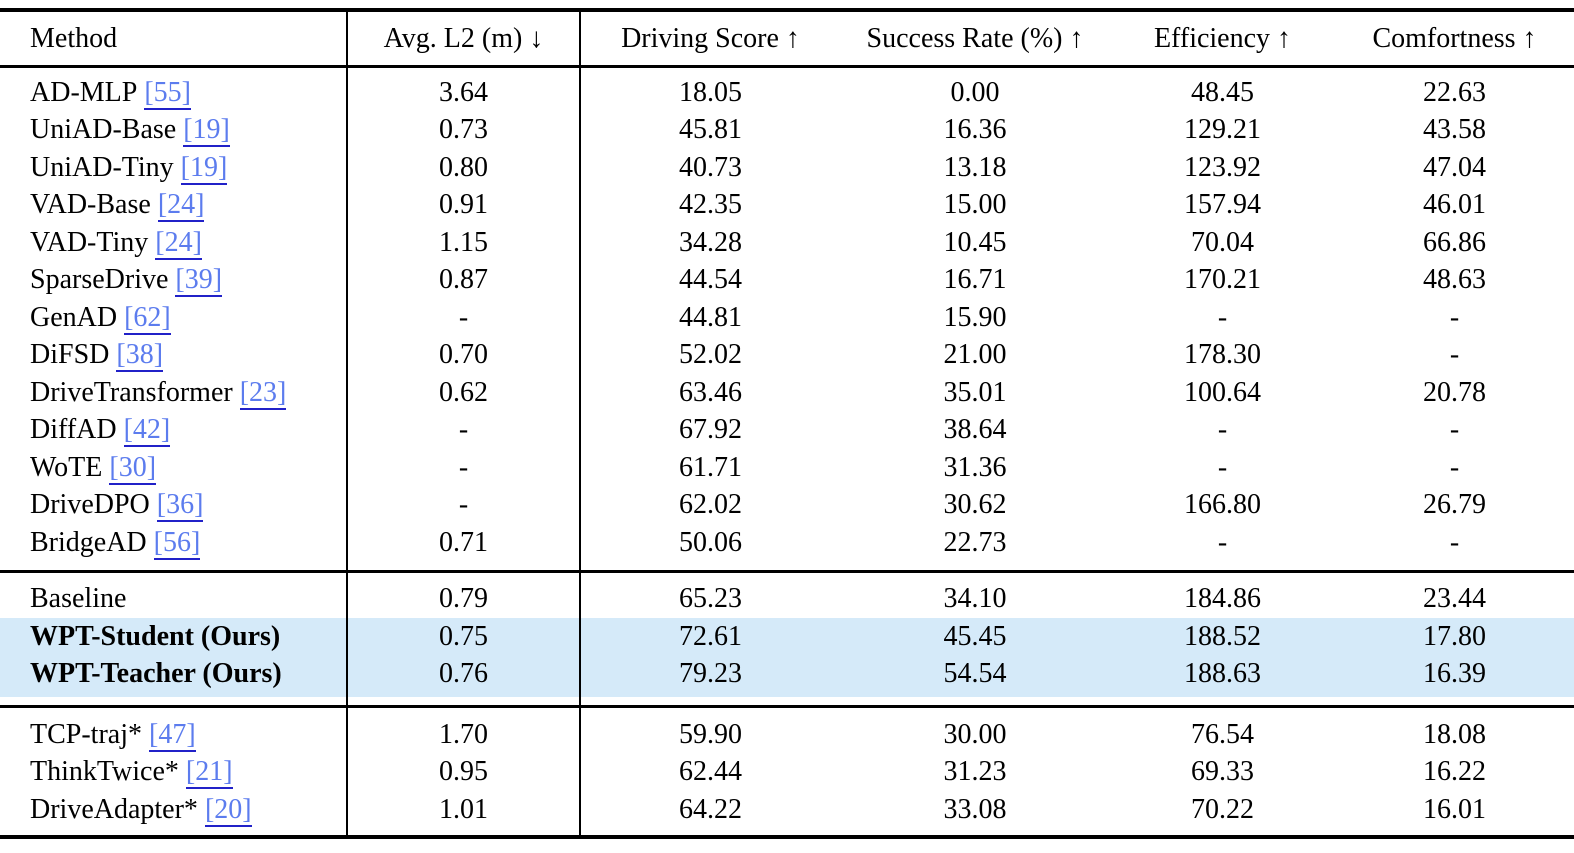 This screenshot has height=853, width=1574. I want to click on citation-link: [20], so click(228, 810).